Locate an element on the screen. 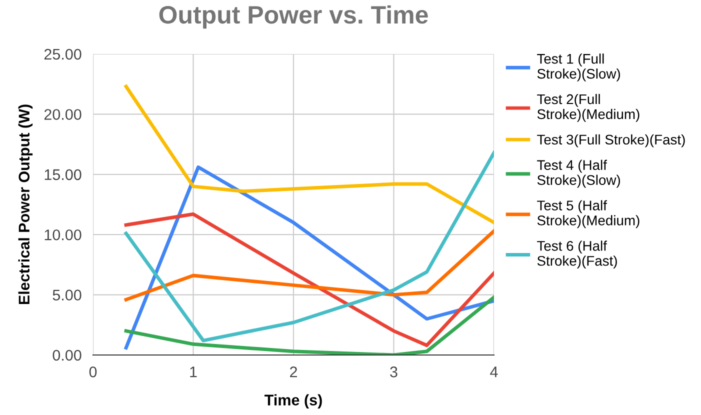 This screenshot has height=415, width=701. chart-title: Output Power vs. Time is located at coordinates (293, 17).